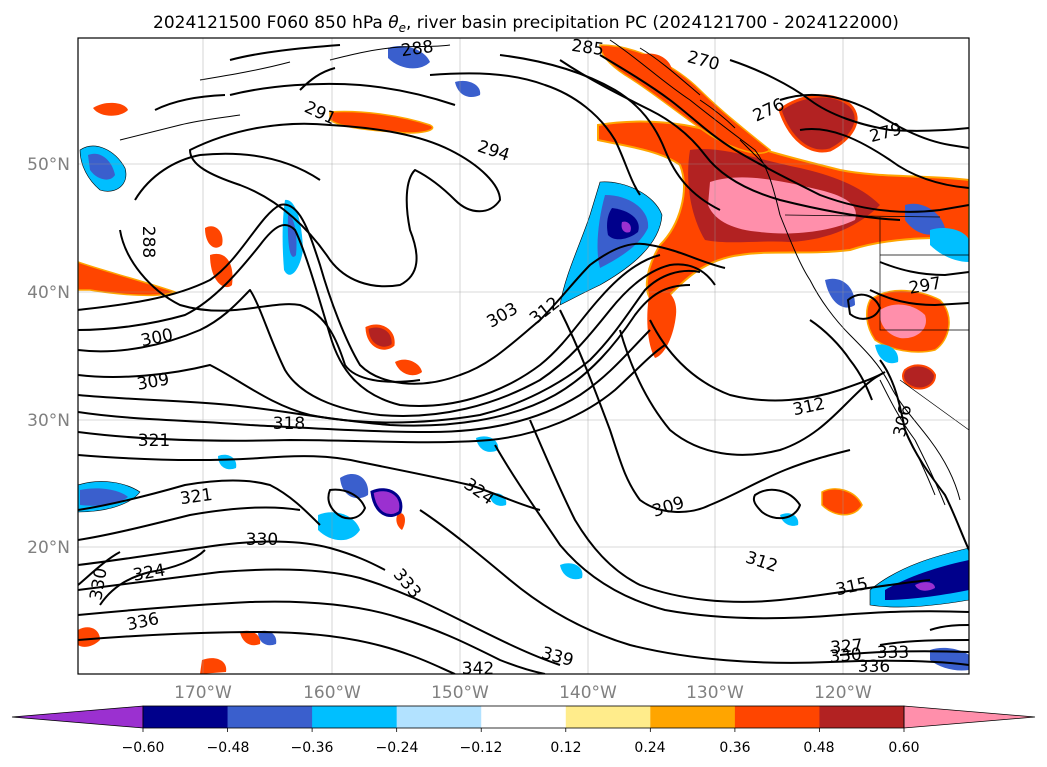 The height and width of the screenshot is (767, 1047). What do you see at coordinates (969, 717) in the screenshot?
I see `colorbar-extend-max` at bounding box center [969, 717].